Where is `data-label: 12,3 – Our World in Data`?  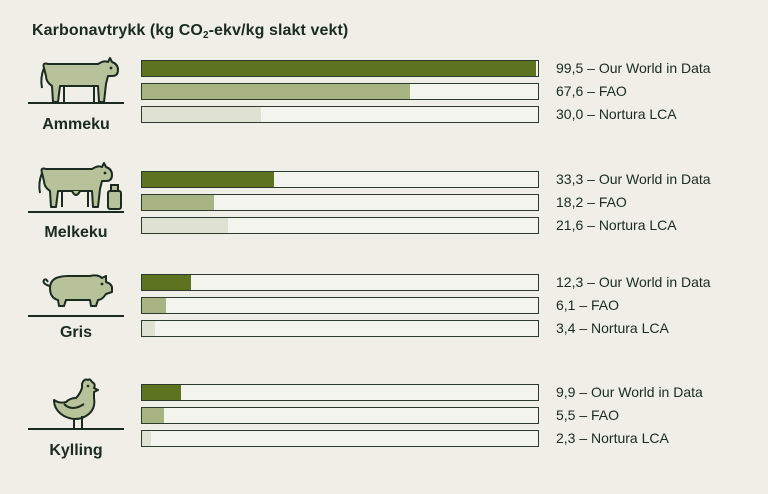 data-label: 12,3 – Our World in Data is located at coordinates (633, 282).